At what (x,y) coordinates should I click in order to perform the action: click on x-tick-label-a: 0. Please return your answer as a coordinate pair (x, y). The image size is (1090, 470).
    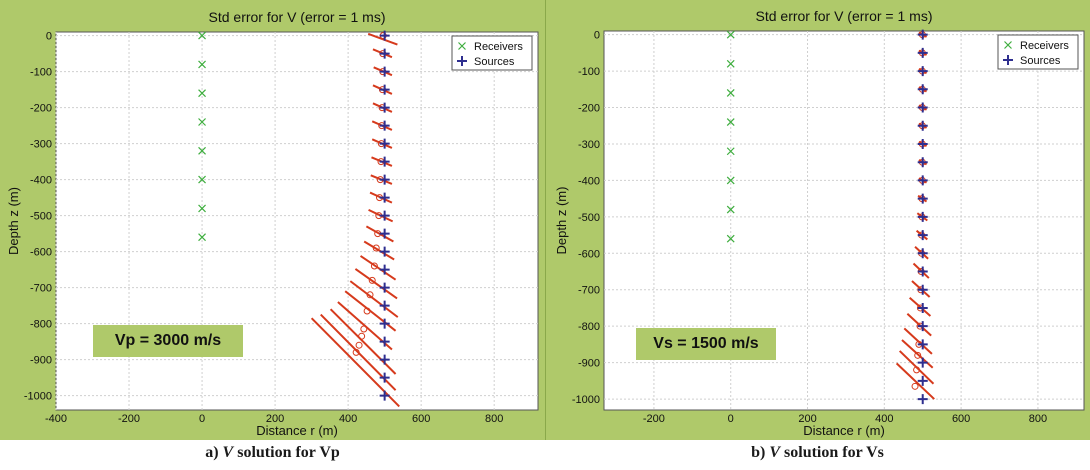
    Looking at the image, I should click on (202, 419).